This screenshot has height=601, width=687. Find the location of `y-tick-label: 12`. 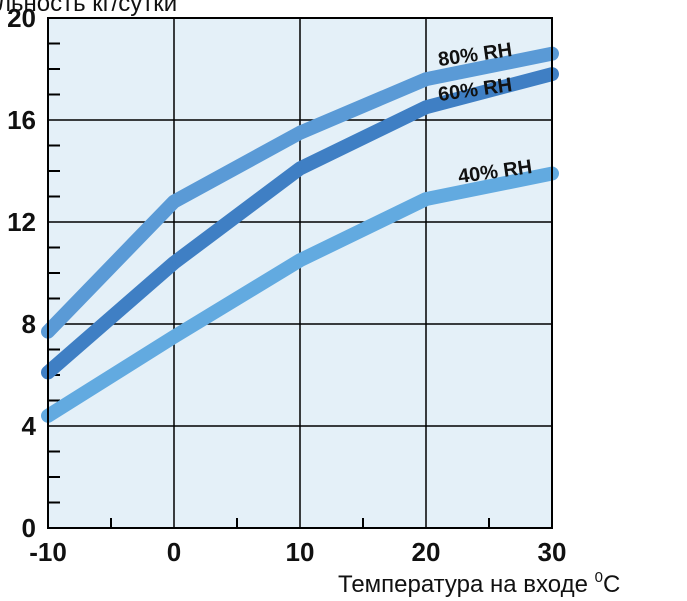

y-tick-label: 12 is located at coordinates (21, 222).